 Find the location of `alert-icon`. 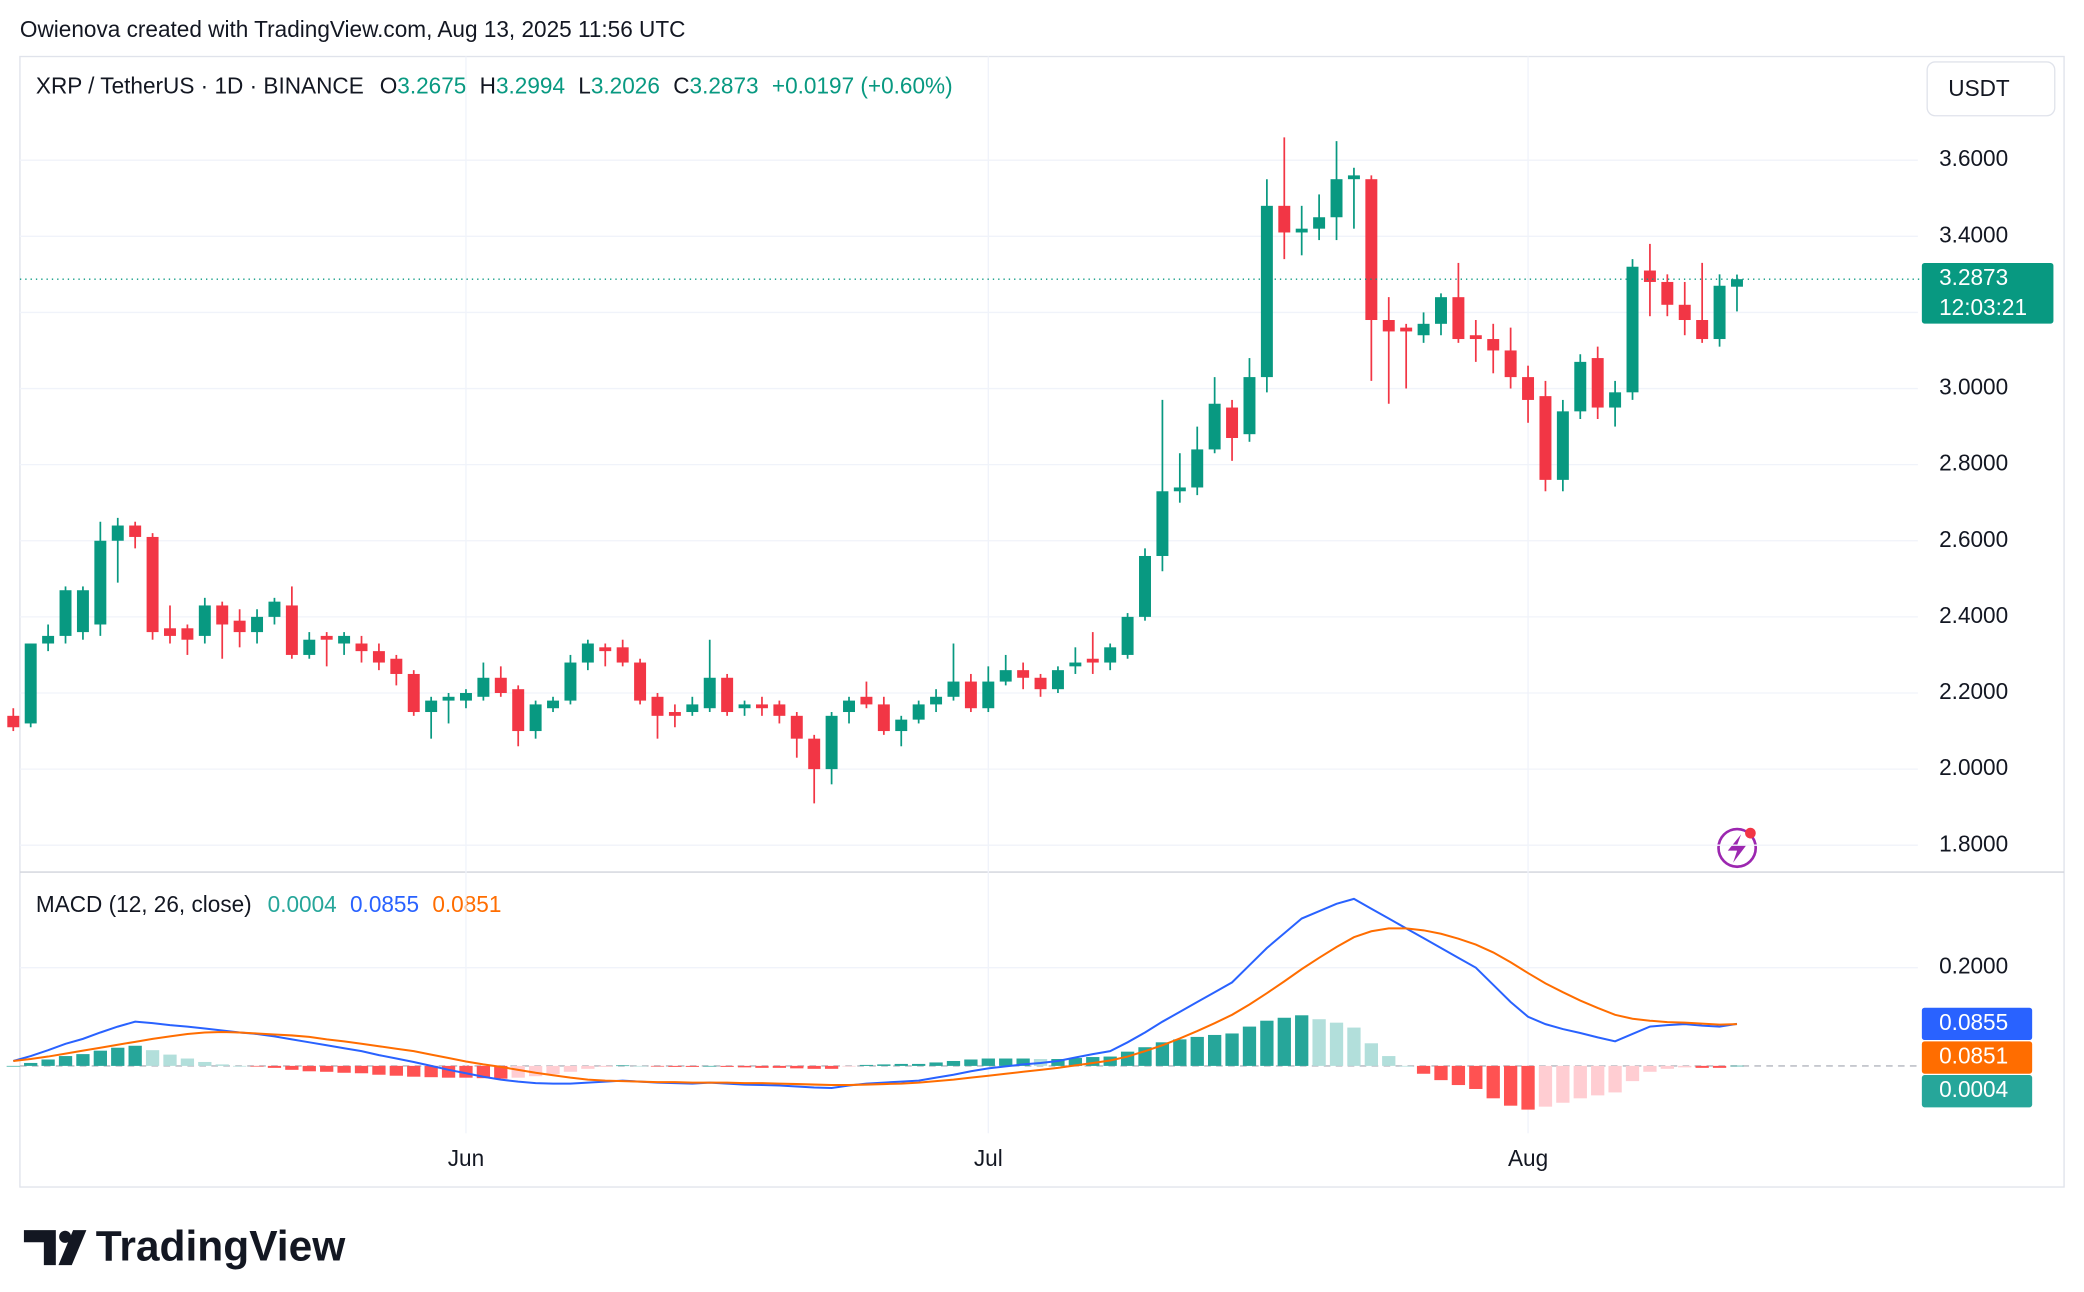

alert-icon is located at coordinates (1737, 848).